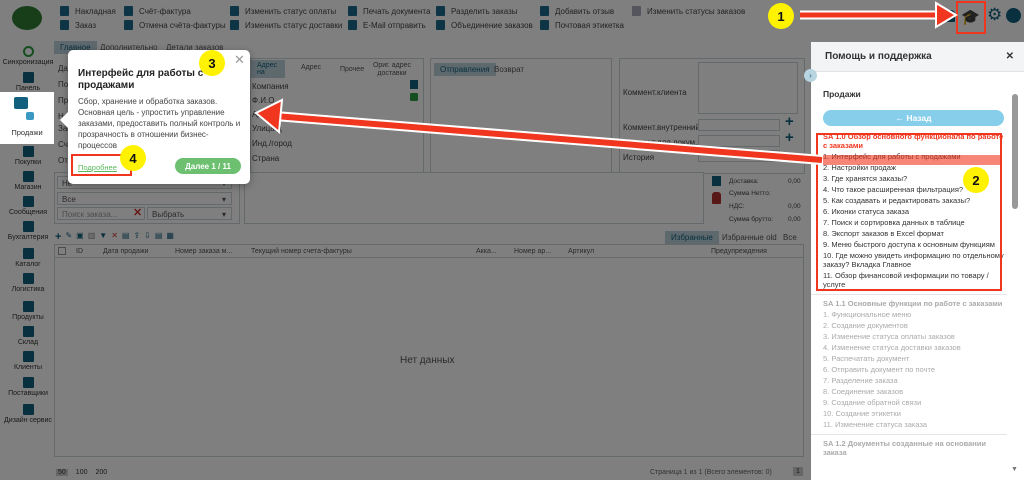 Image resolution: width=1024 pixels, height=480 pixels. Describe the element at coordinates (810, 75) in the screenshot. I see `collapse-panel-icon: ›` at that location.